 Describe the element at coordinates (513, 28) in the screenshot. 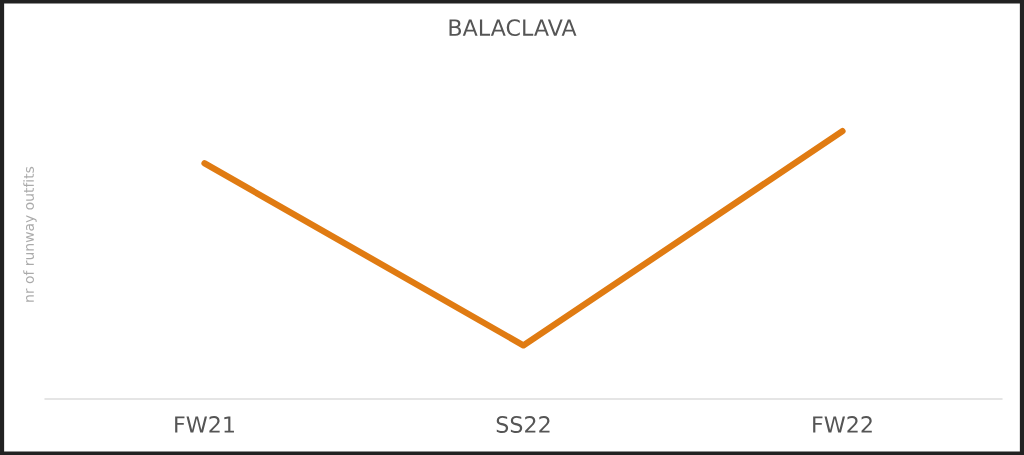

I see `chart-title: BALACLAVA` at that location.